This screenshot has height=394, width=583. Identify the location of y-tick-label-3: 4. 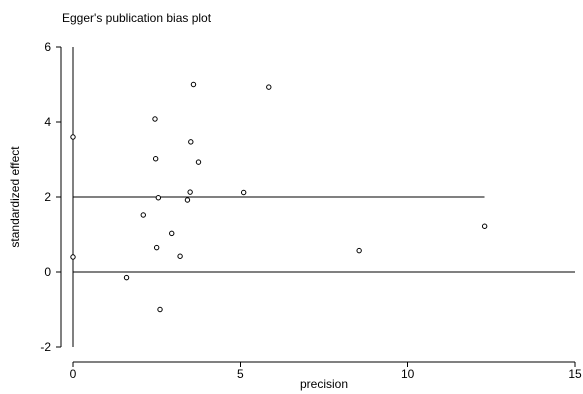
(47, 122).